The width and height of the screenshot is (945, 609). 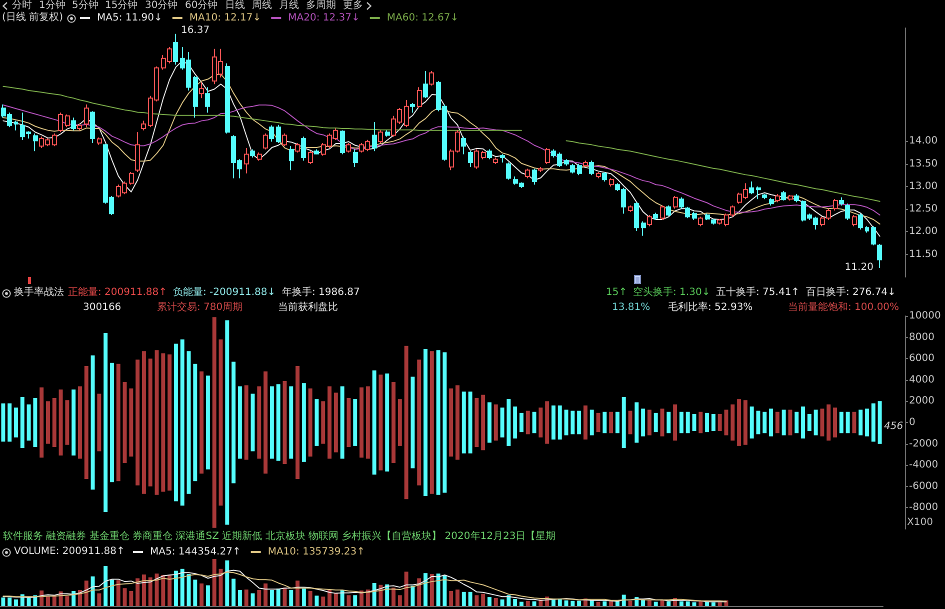 I want to click on text: 60分钟, so click(x=201, y=6).